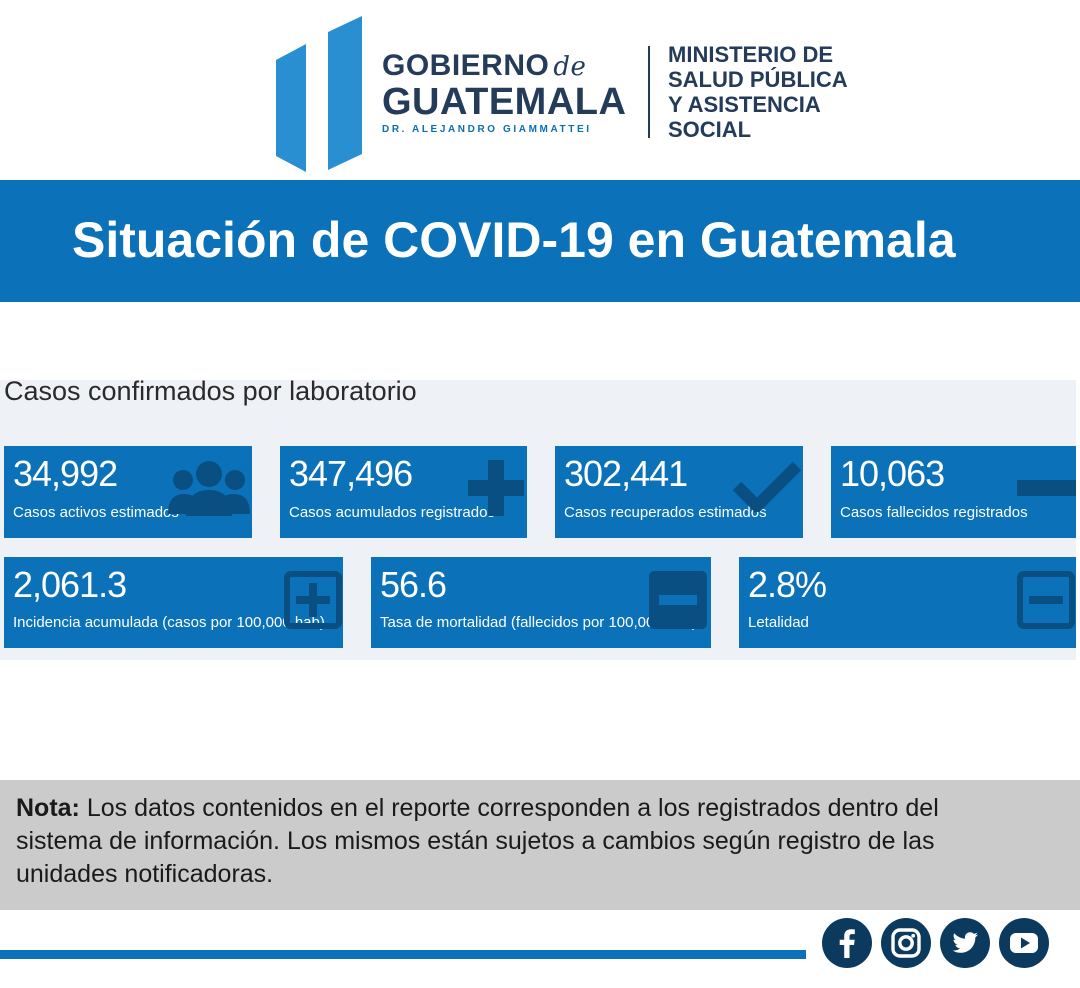 This screenshot has width=1080, height=988. I want to click on card-label: Casos recuperados estimados, so click(665, 512).